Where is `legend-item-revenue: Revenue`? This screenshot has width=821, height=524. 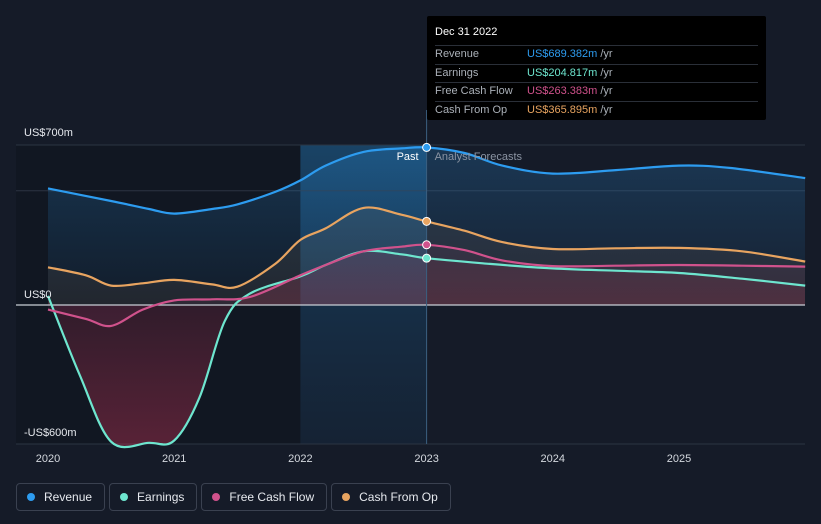 legend-item-revenue: Revenue is located at coordinates (61, 497).